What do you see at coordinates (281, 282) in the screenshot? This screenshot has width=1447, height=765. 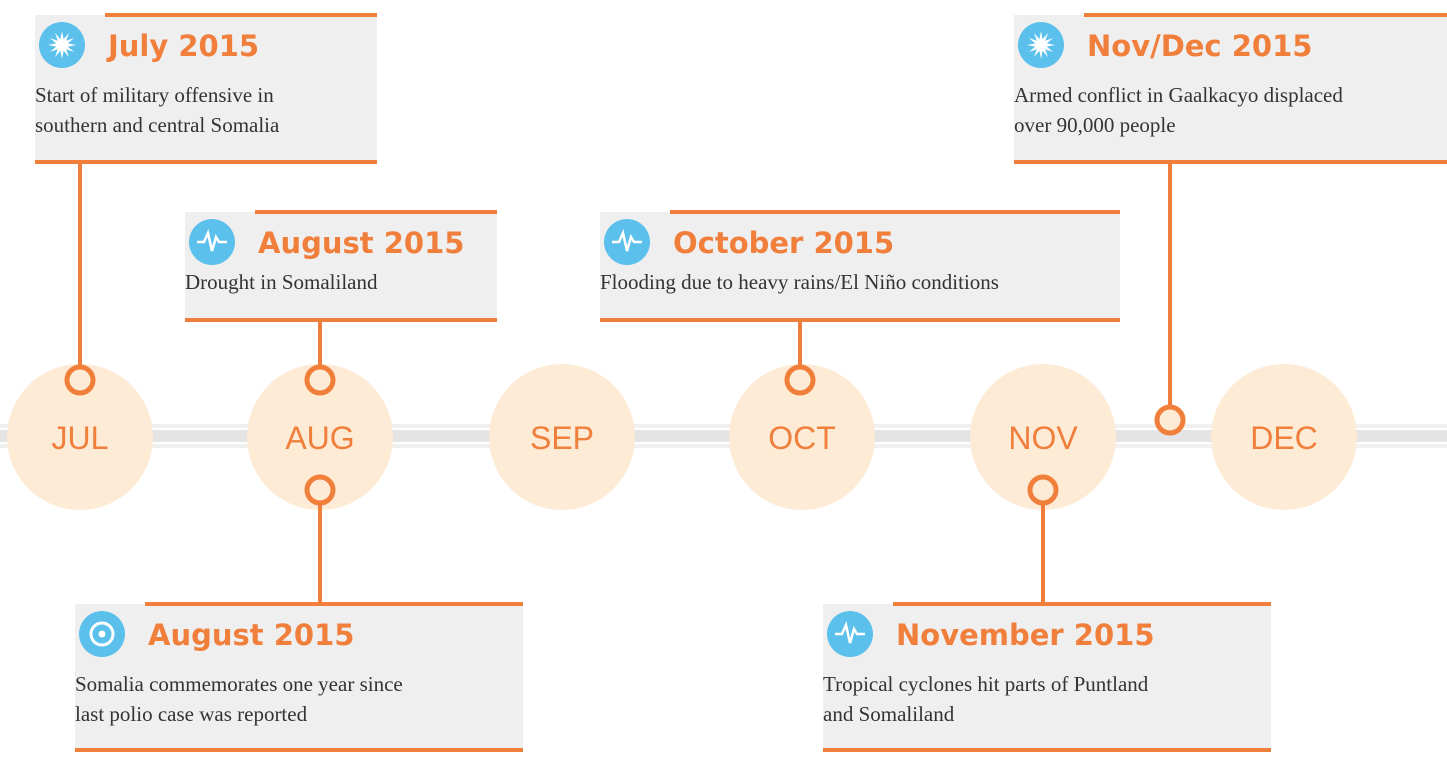 I see `event-description: Drought in Somaliland` at bounding box center [281, 282].